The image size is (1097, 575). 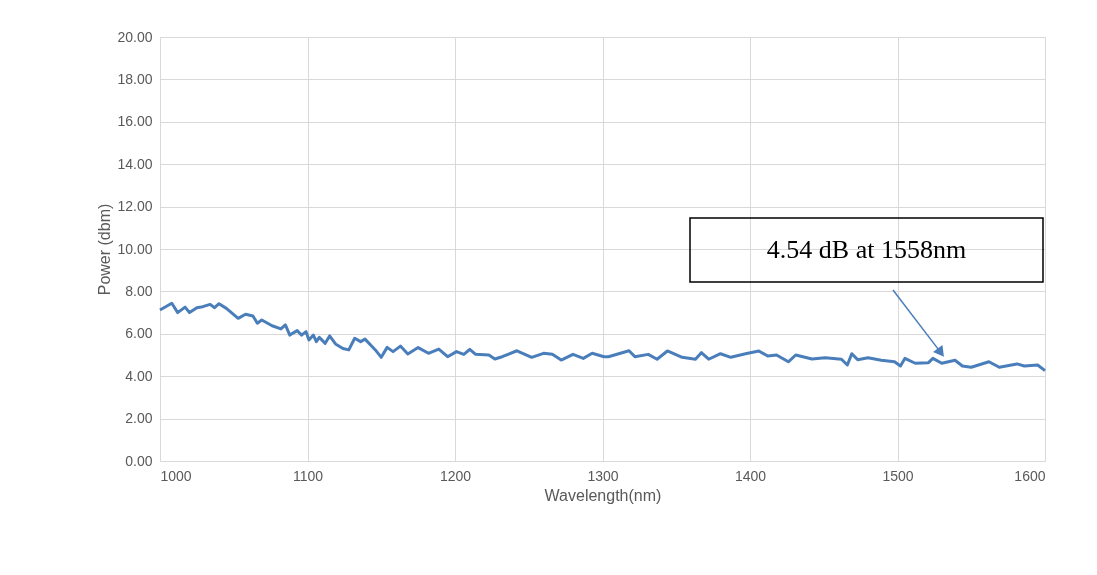 I want to click on y-tick-label: 4.00, so click(x=139, y=375).